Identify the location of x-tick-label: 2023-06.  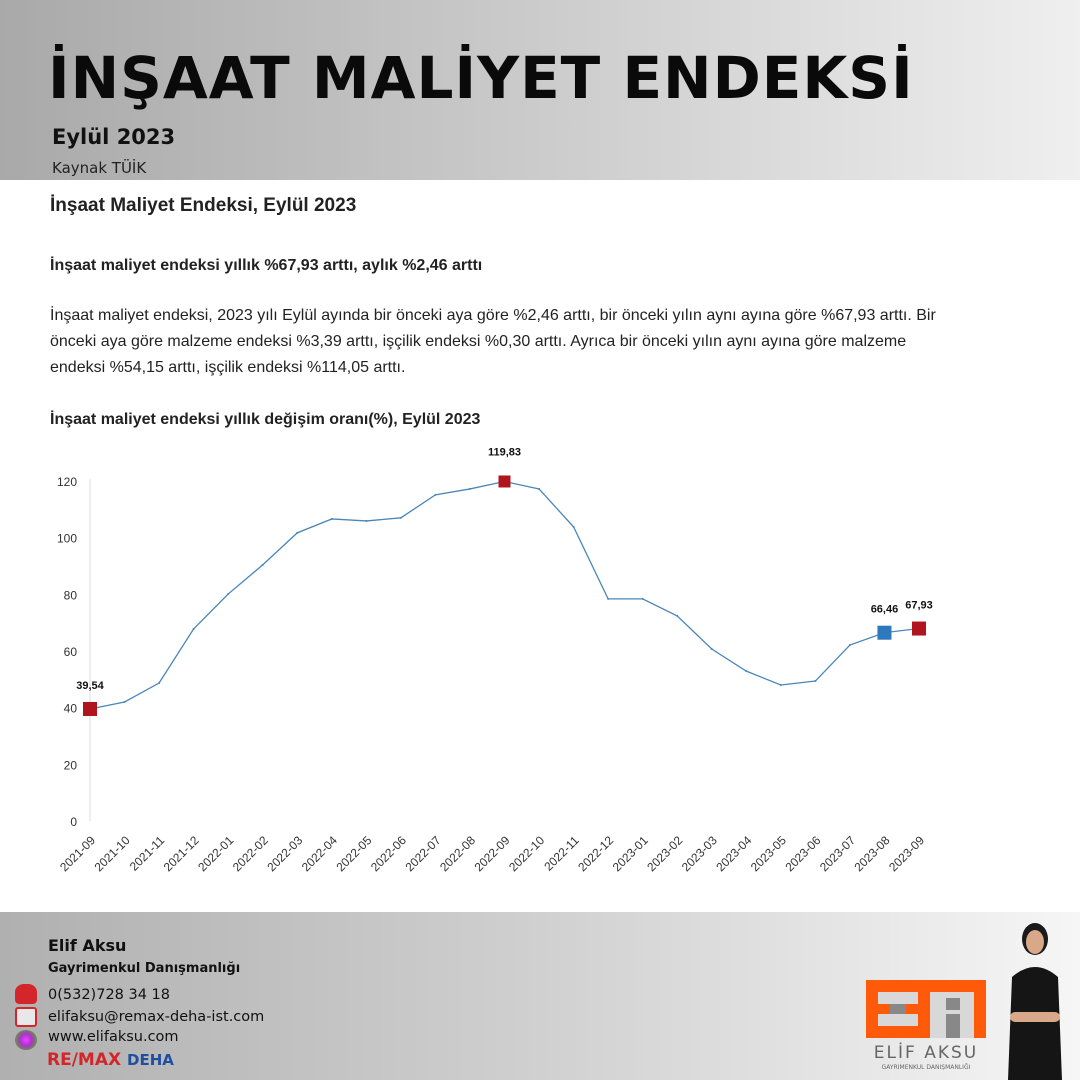
(802, 853).